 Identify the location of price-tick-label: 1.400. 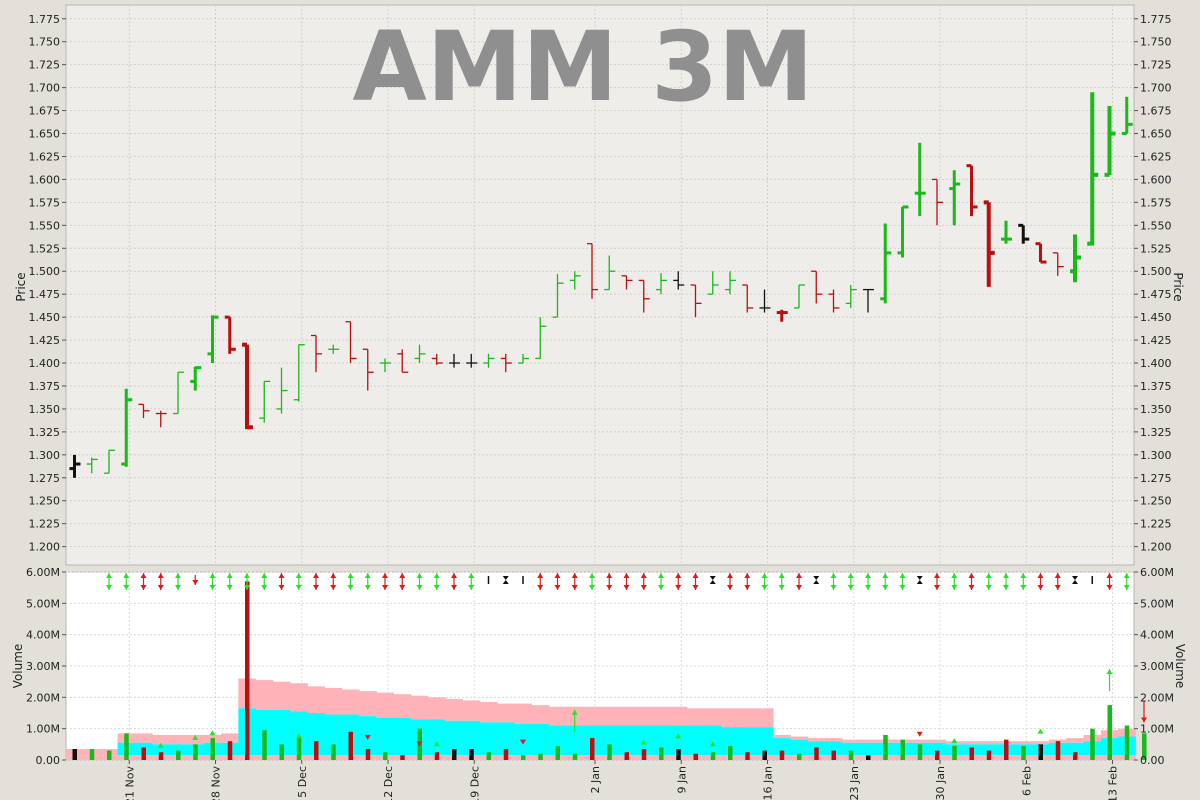
(45, 363).